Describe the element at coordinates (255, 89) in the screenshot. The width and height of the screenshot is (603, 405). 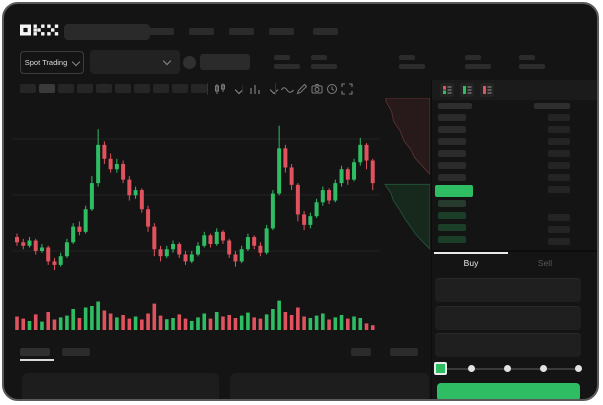
I see `indicators-icon` at that location.